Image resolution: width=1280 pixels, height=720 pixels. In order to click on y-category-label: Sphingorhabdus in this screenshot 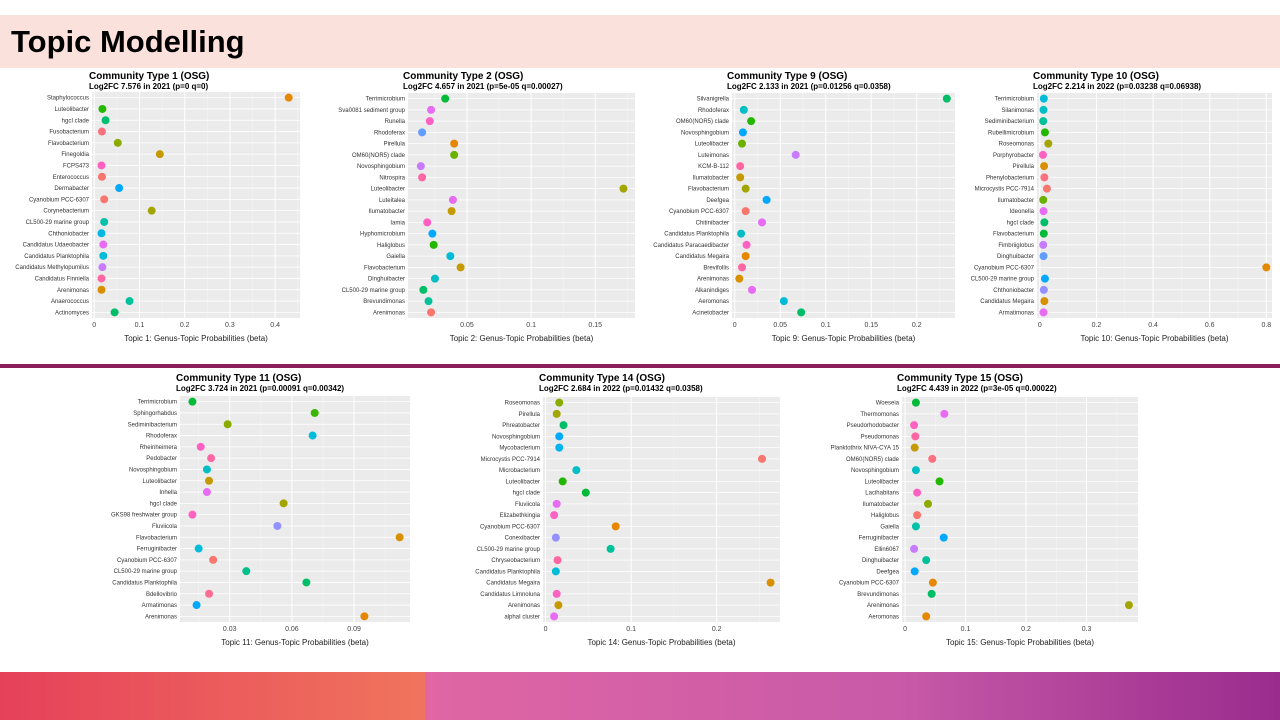, I will do `click(155, 414)`.